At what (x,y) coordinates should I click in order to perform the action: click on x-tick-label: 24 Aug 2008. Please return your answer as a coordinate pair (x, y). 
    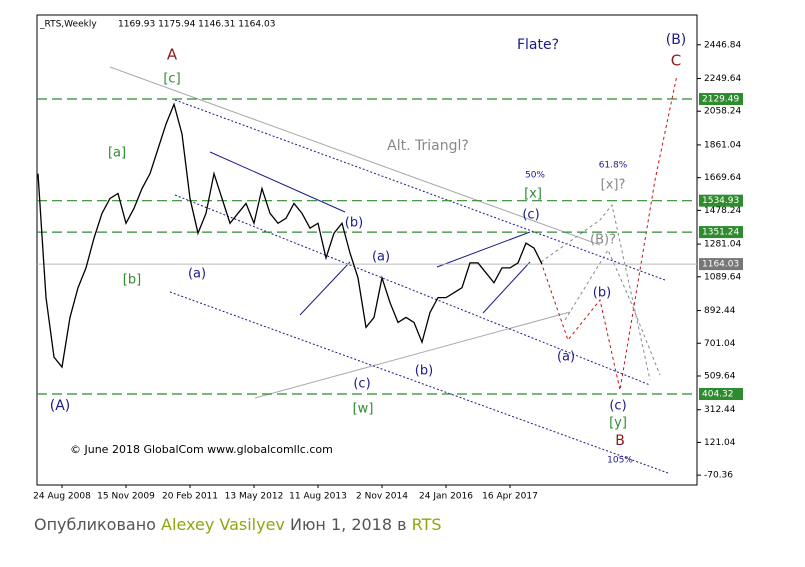
    Looking at the image, I should click on (62, 497).